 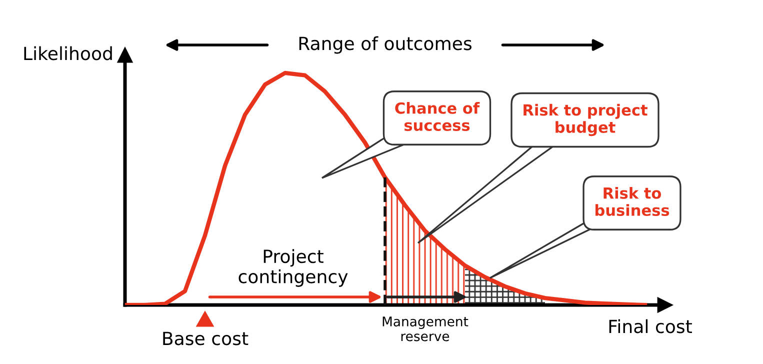 I want to click on annotation: Chance of success, so click(x=437, y=116).